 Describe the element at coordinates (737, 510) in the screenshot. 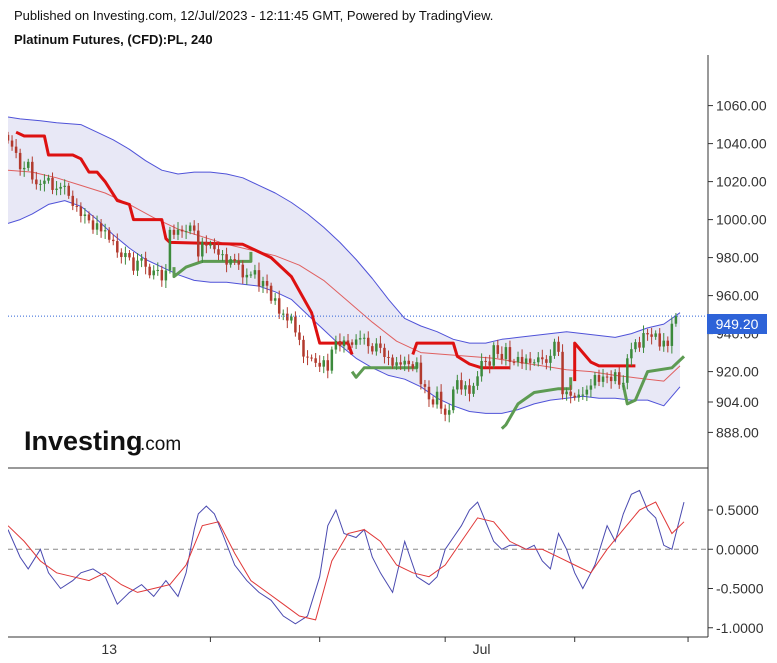

I see `oscillator-tick-label: 0.5000` at that location.